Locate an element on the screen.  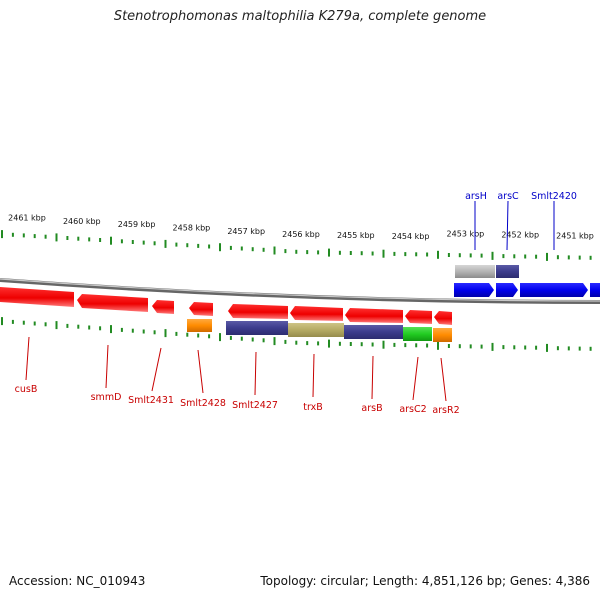
arsB-label: arsB is located at coordinates (371, 408).